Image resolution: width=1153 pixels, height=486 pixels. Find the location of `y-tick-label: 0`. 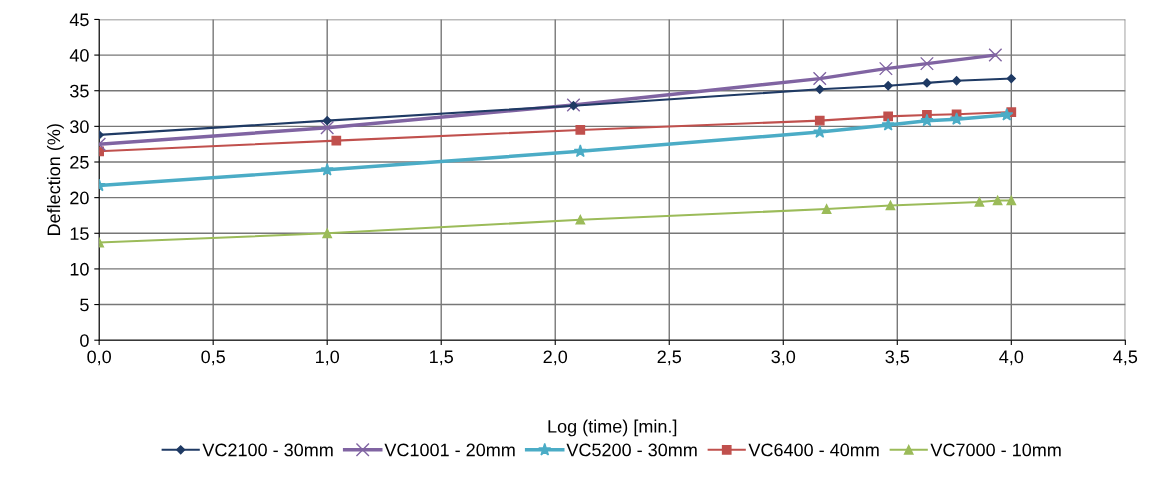

y-tick-label: 0 is located at coordinates (84, 340).